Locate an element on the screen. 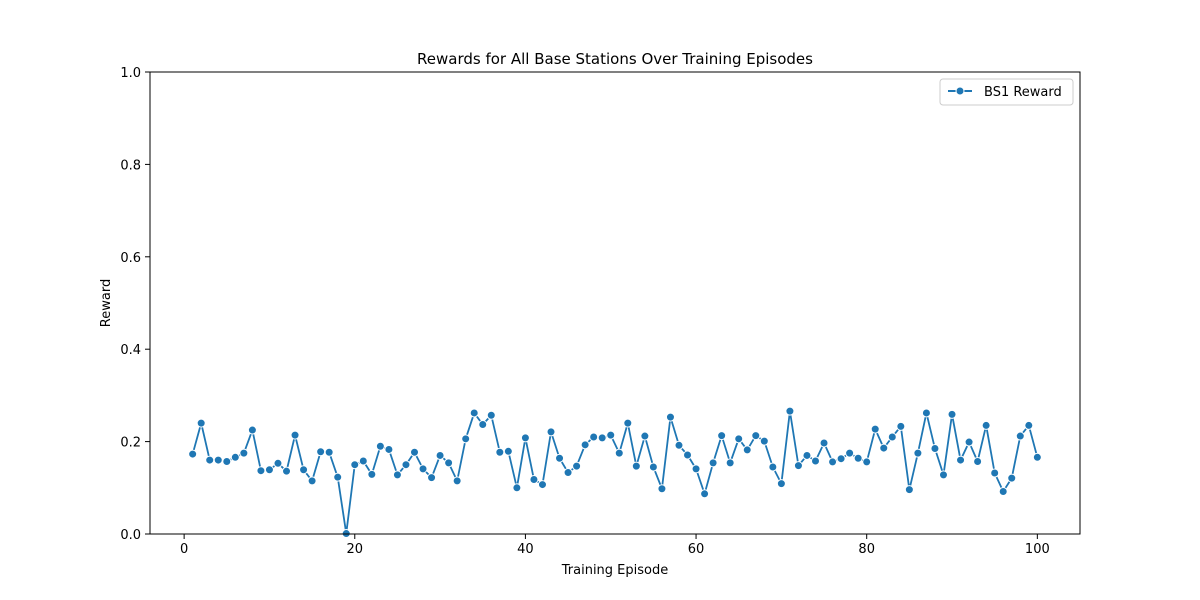 This screenshot has width=1200, height=600. x-tick-label: 80 is located at coordinates (866, 549).